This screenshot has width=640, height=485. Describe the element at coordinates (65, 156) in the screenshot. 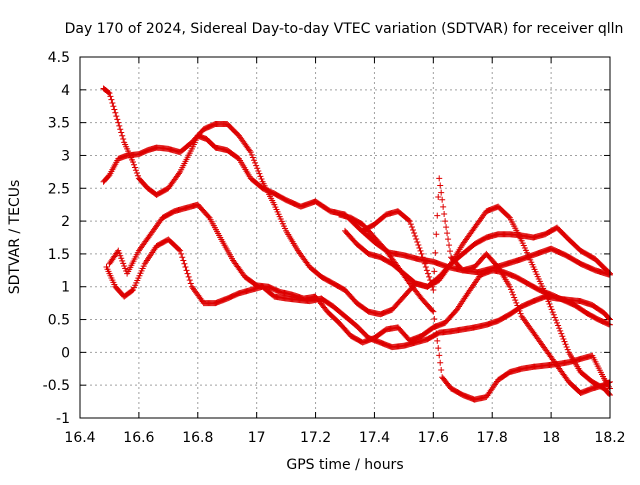

I see `y-tick-label: 3` at that location.